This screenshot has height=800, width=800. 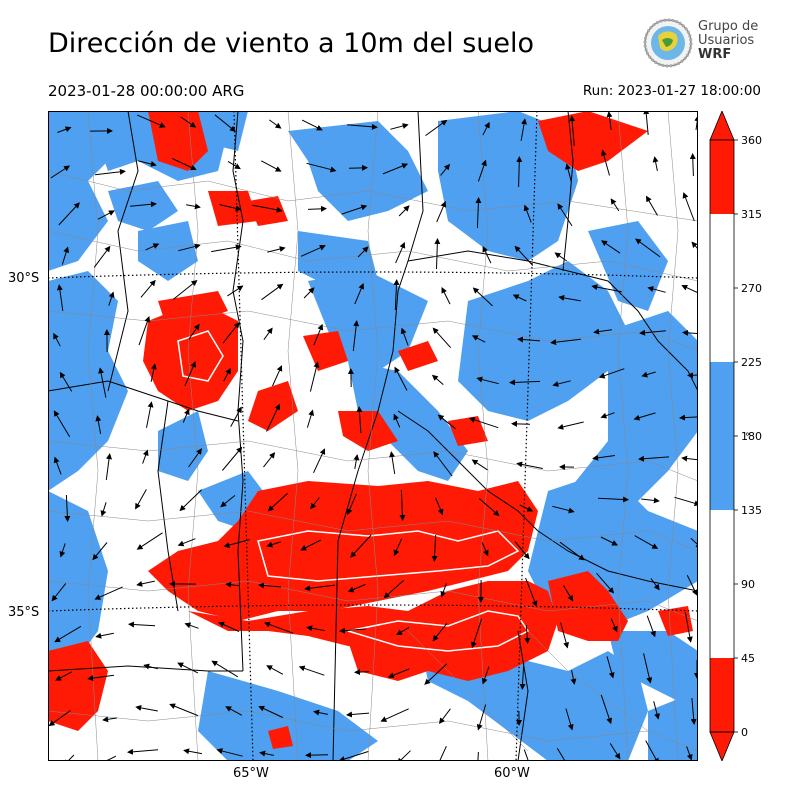 I want to click on logo-line3: WRF, so click(x=715, y=54).